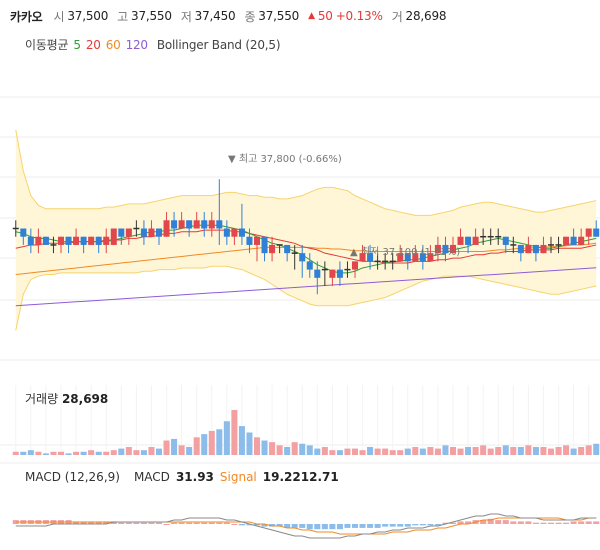 The image size is (600, 550). I want to click on ma20-legend: 20, so click(93, 44).